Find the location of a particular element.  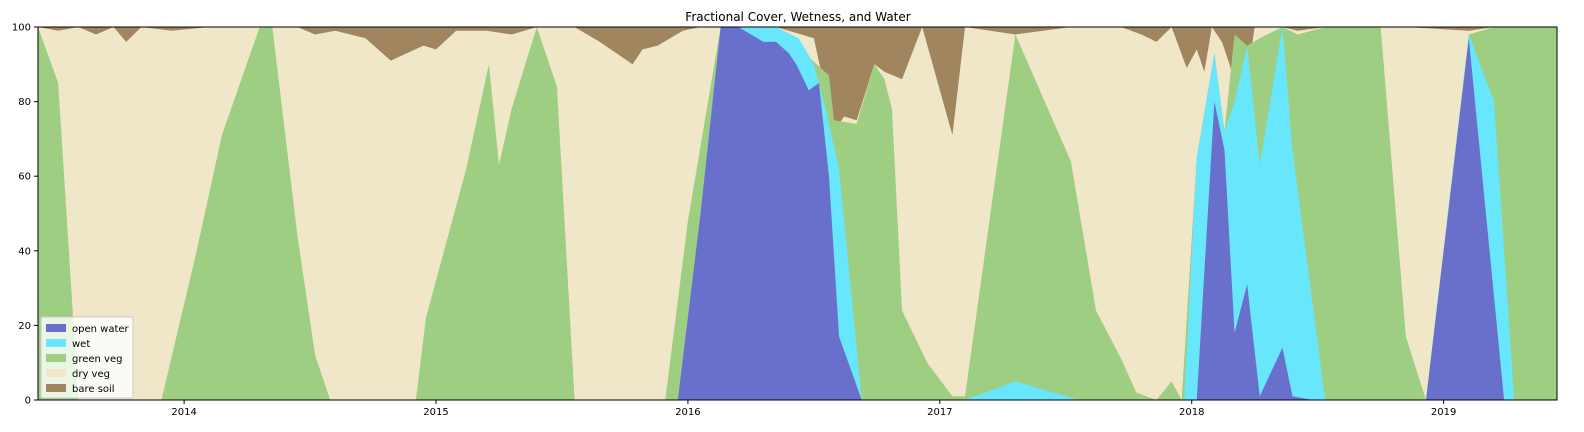

legend-label-green-veg: green veg is located at coordinates (97, 359).